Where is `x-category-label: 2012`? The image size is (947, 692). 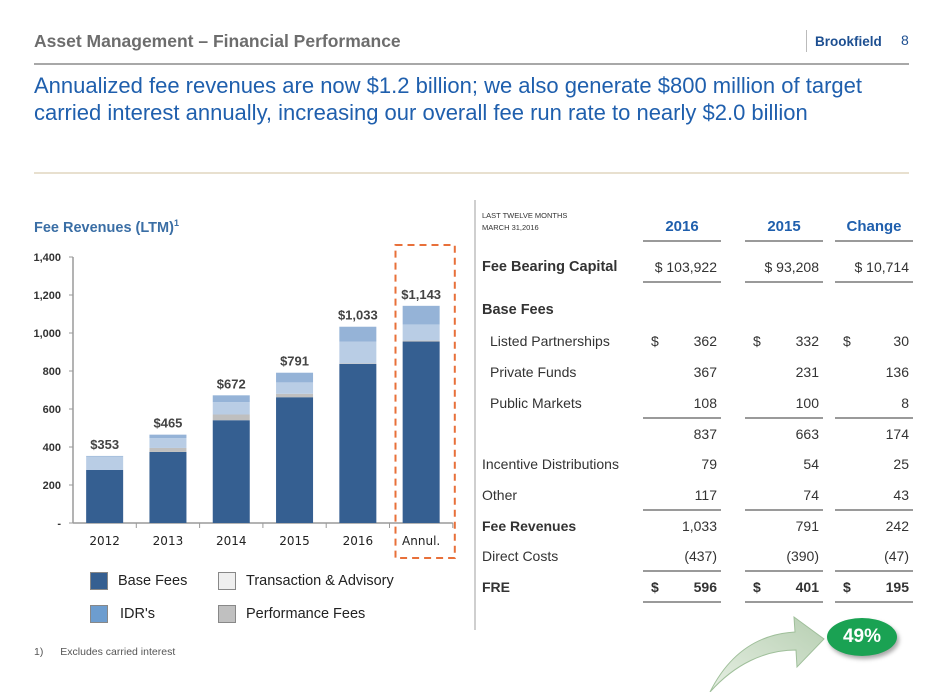 x-category-label: 2012 is located at coordinates (104, 541).